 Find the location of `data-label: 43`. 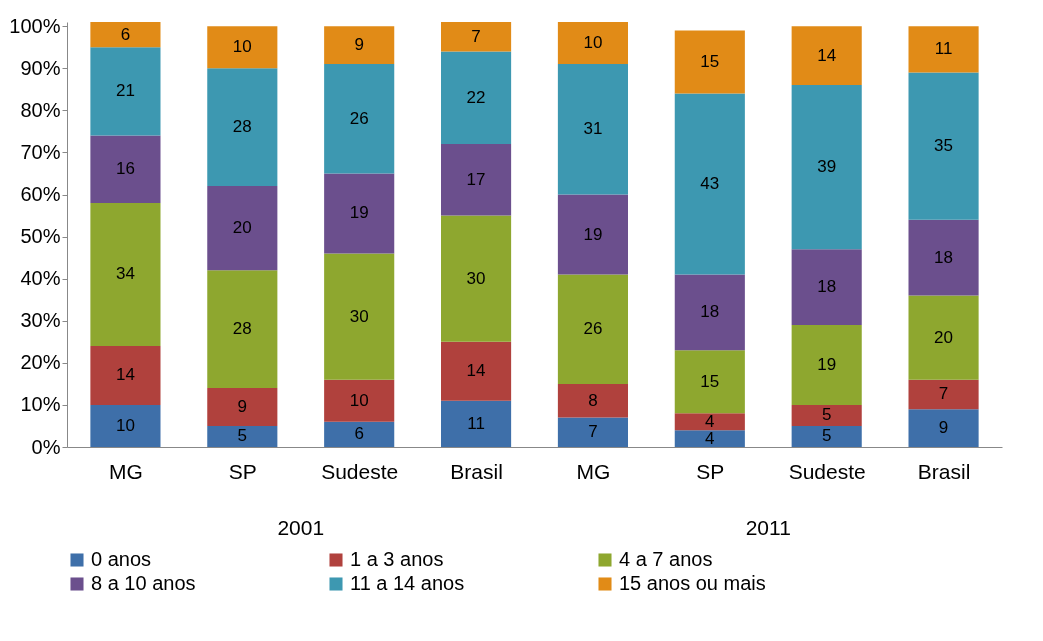

data-label: 43 is located at coordinates (710, 183).